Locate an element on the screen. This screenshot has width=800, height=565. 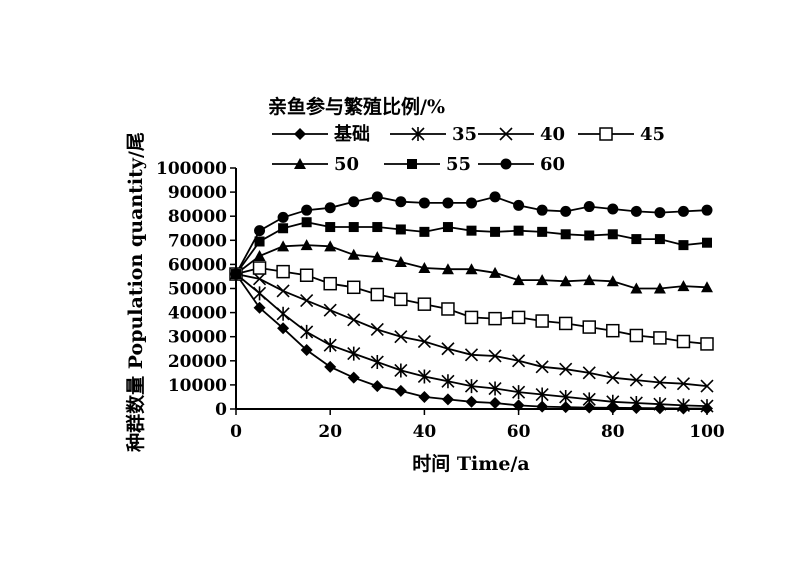
legend-label: 45 is located at coordinates (652, 134).